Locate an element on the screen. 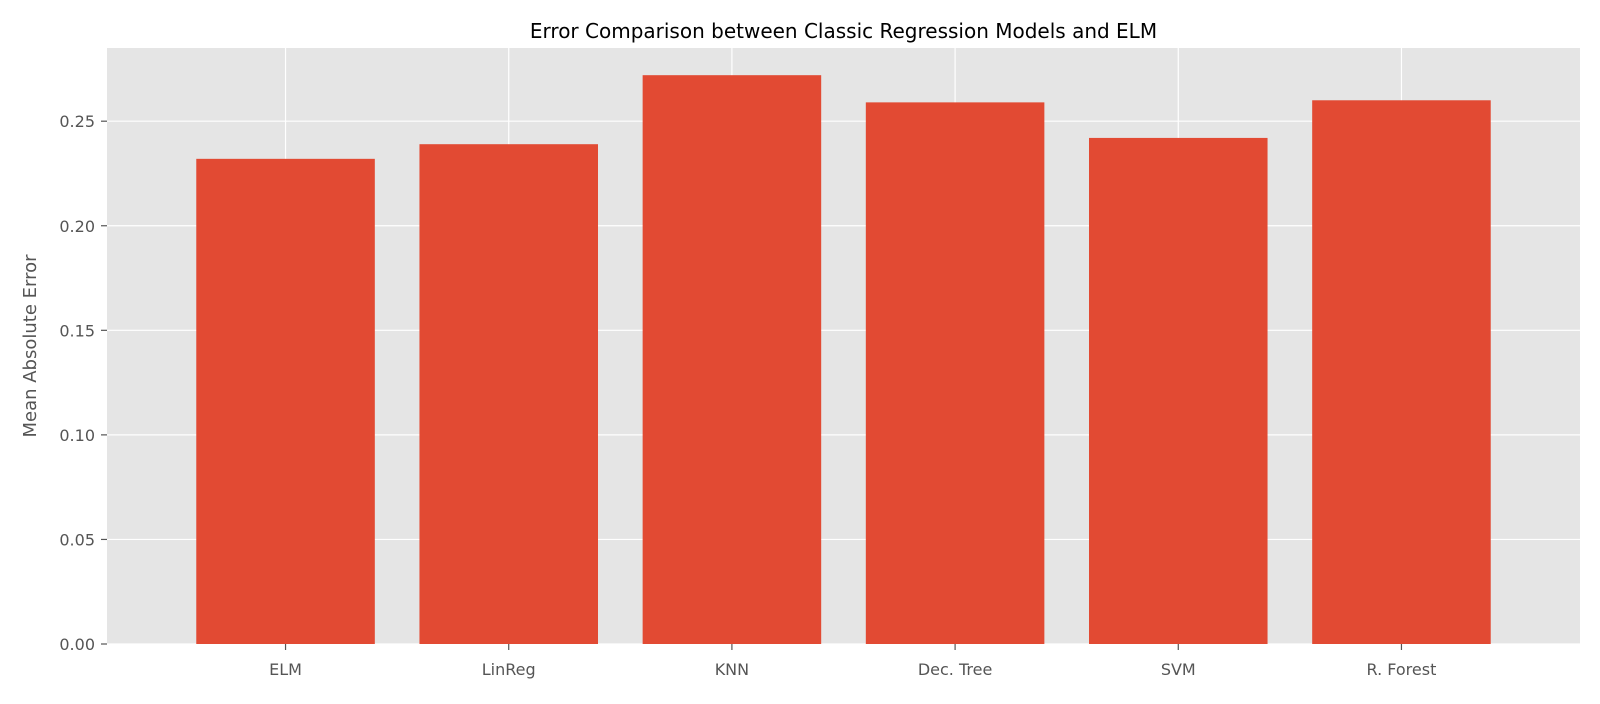  x-tick-label: LinReg is located at coordinates (509, 669).